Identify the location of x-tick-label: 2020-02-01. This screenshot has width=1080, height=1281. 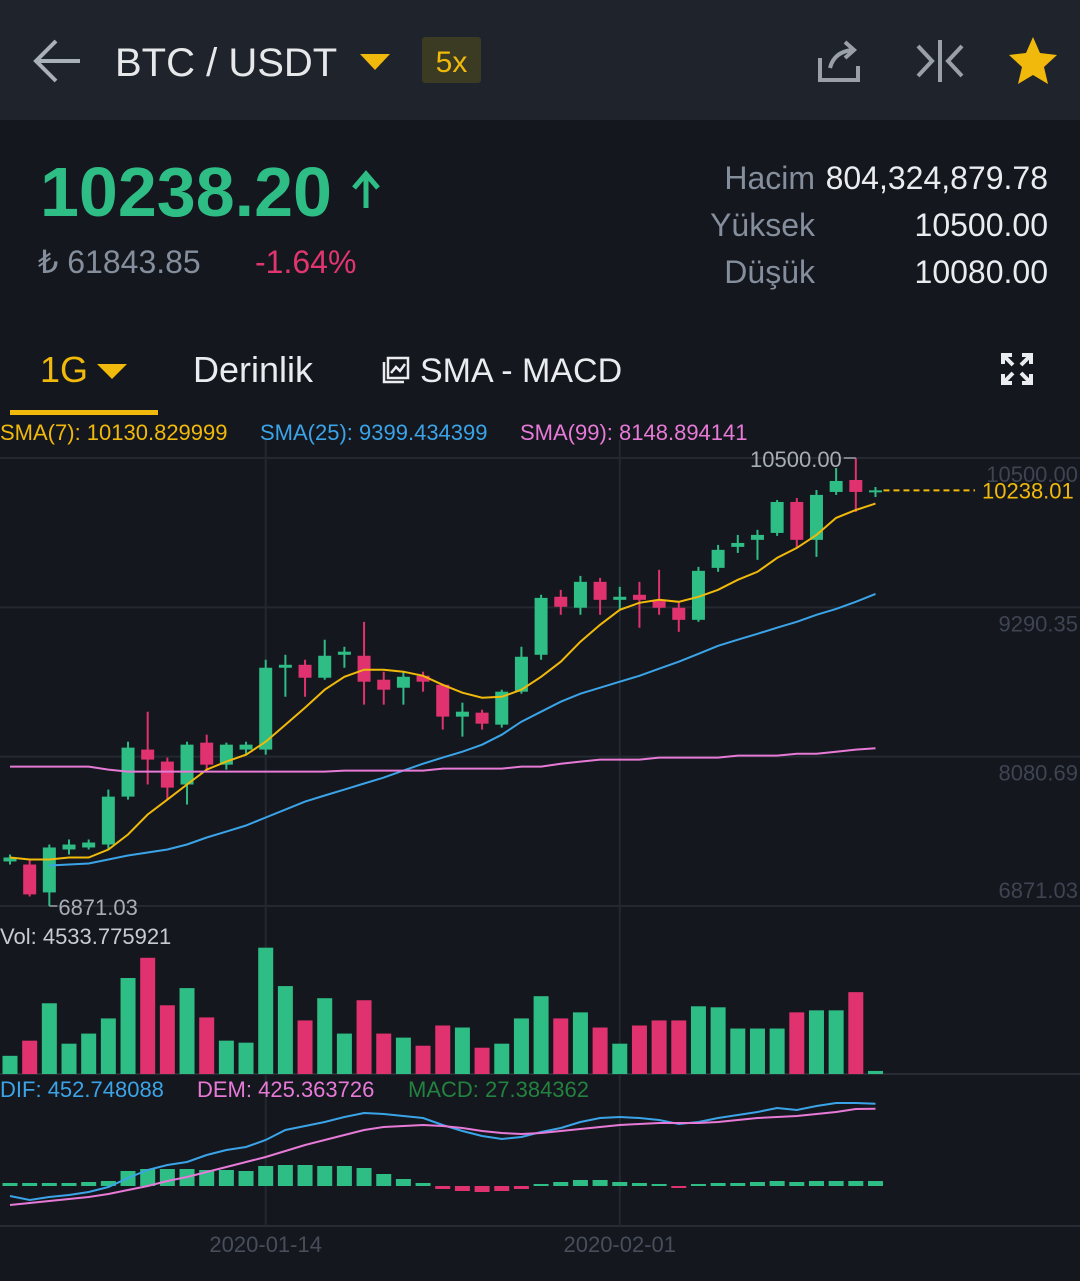
(619, 1244).